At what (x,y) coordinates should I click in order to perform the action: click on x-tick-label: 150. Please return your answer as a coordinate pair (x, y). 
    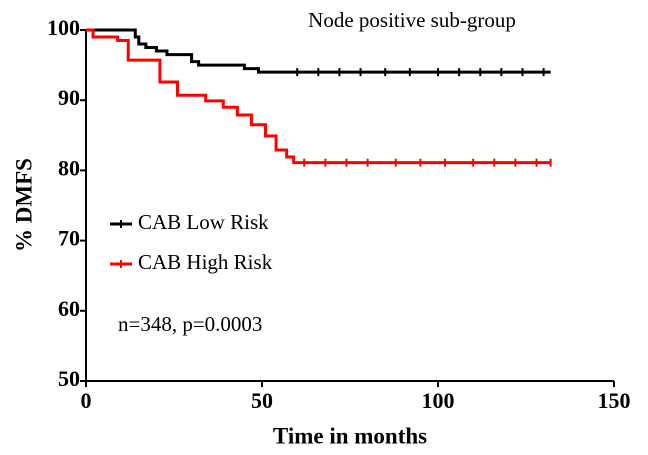
    Looking at the image, I should click on (614, 400).